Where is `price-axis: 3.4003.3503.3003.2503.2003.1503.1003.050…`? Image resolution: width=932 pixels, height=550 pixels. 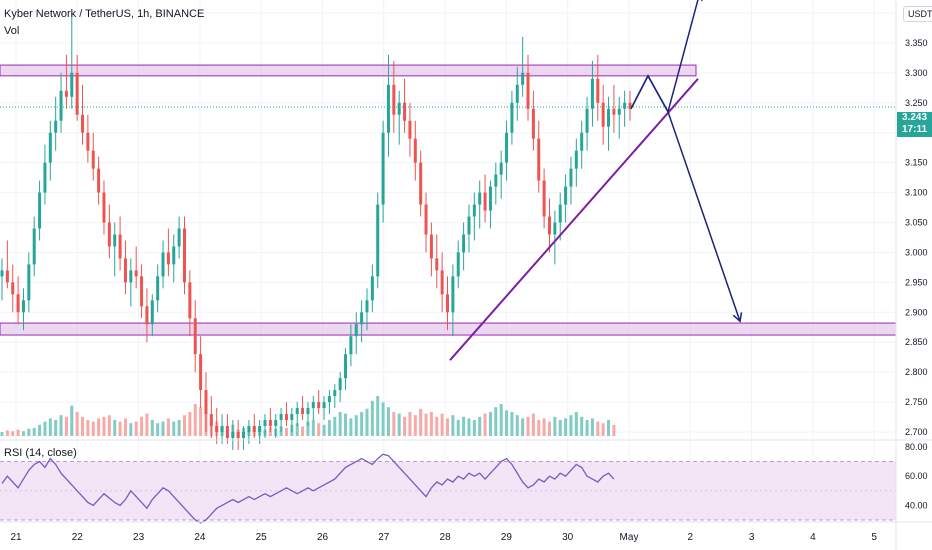 price-axis: 3.4003.3503.3003.2503.2003.1503.1003.050… is located at coordinates (916, 222).